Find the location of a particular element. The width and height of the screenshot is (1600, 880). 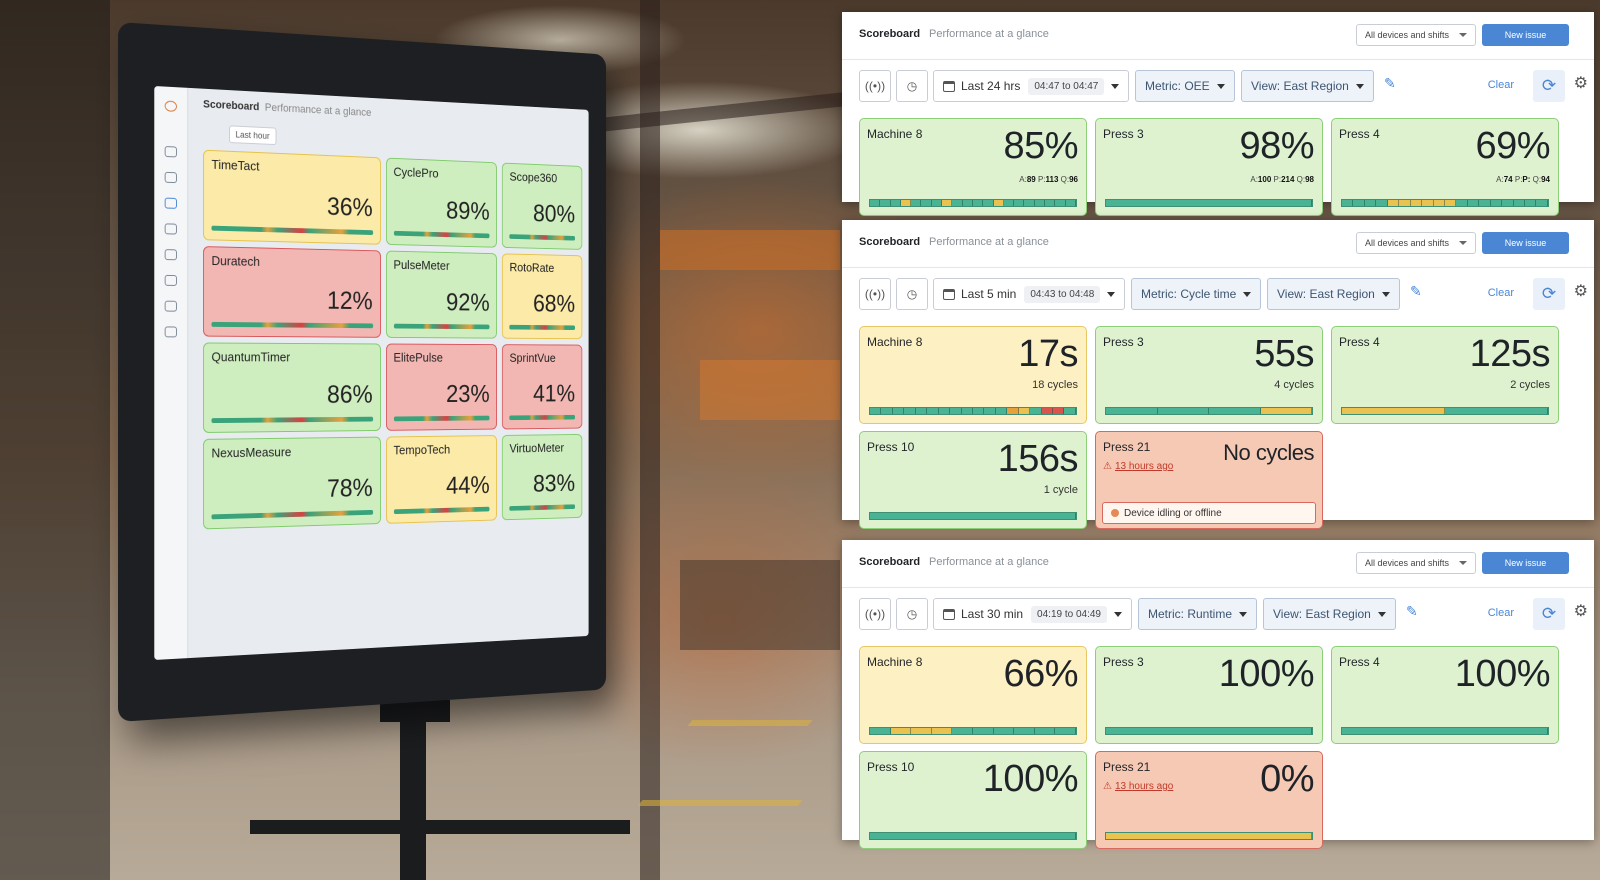

device-tile: Press 3 98% A:100 P:214 Q:98 is located at coordinates (1209, 167).